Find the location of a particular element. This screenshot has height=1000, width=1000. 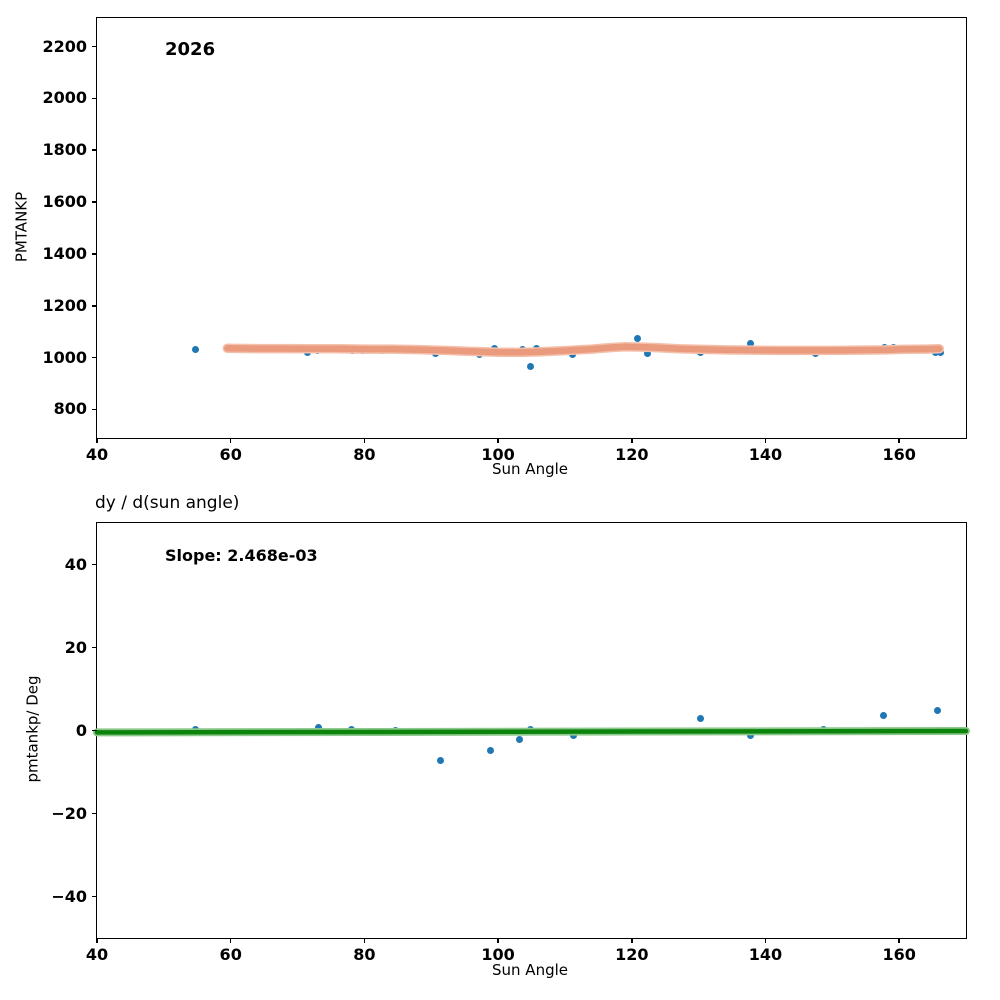

y-tick-label: 1000 is located at coordinates (64, 357).